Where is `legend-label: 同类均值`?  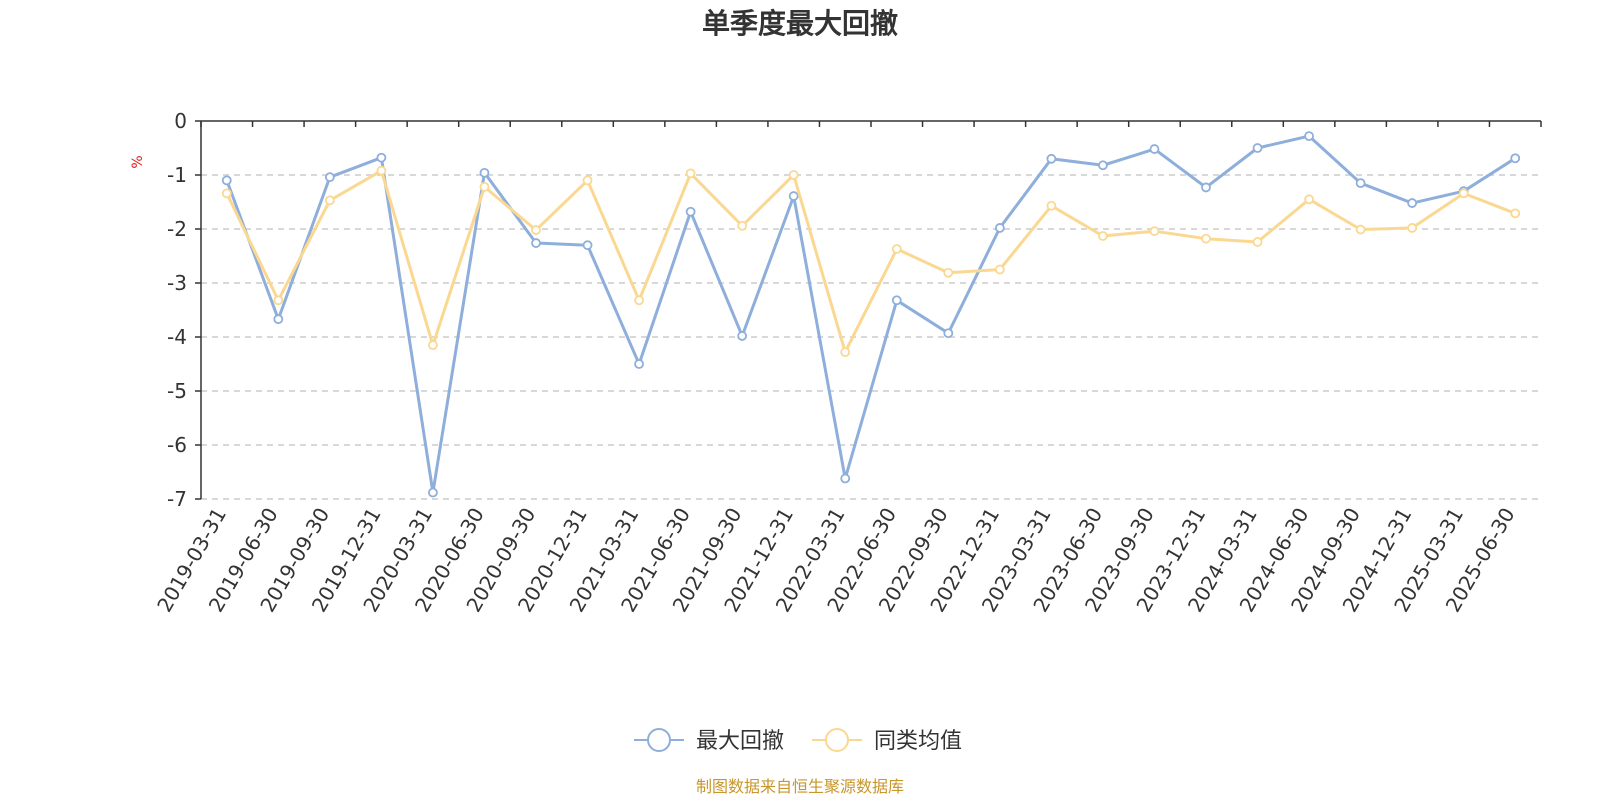 legend-label: 同类均值 is located at coordinates (918, 741).